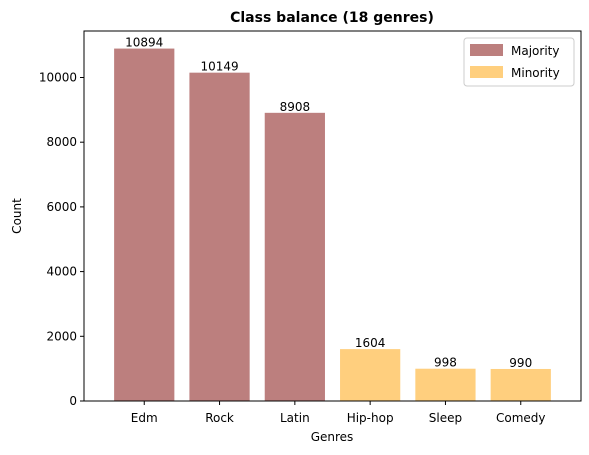 This screenshot has height=455, width=589. I want to click on x-tick-label-hip-hop: Hip-hop, so click(370, 418).